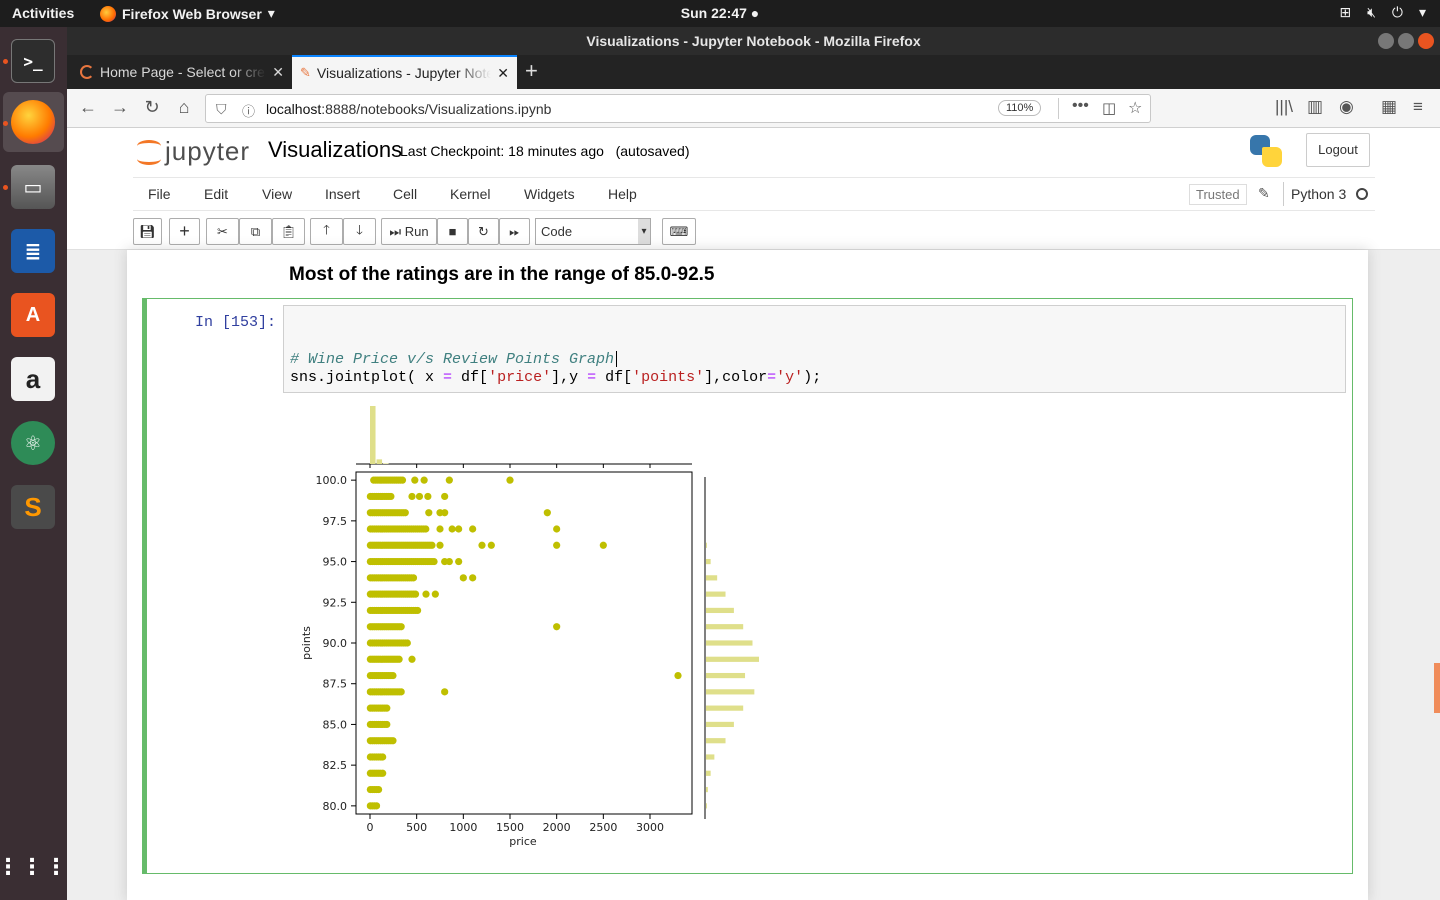  Describe the element at coordinates (1371, 12) in the screenshot. I see `volume-icon: 🔇︎` at that location.